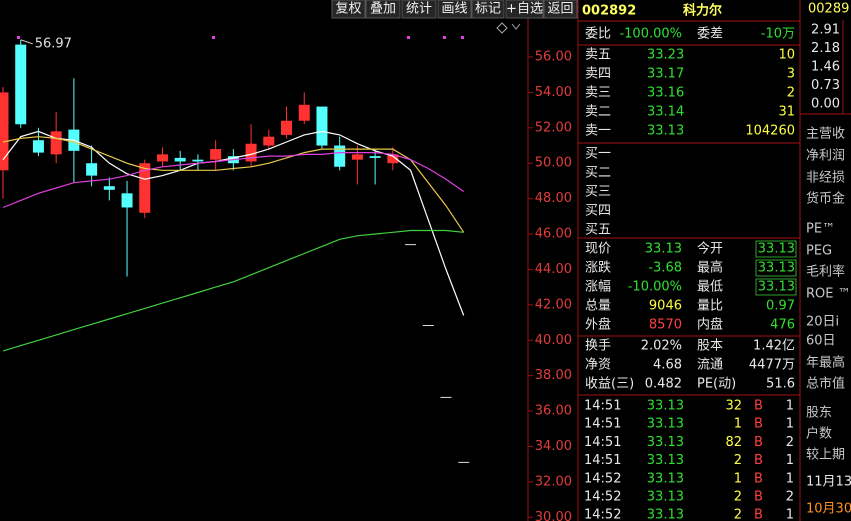  I want to click on trade-volume: 32, so click(733, 406).